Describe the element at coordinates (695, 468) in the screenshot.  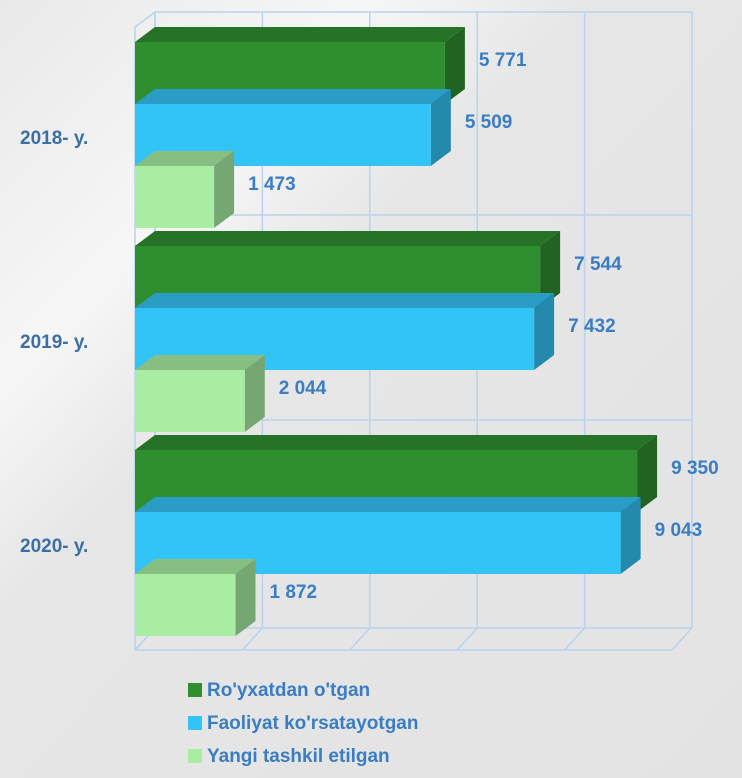
I see `value-label: 9 350` at that location.